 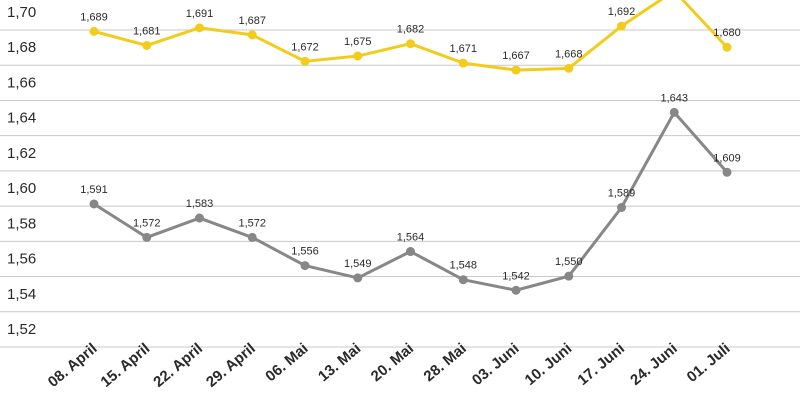 What do you see at coordinates (569, 54) in the screenshot?
I see `data-label: 1,668` at bounding box center [569, 54].